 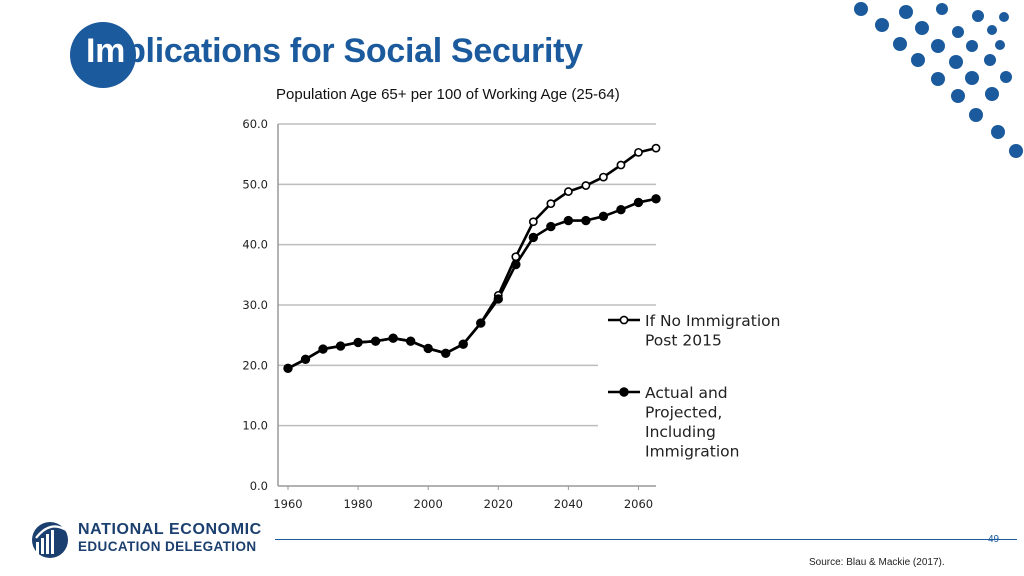 I want to click on title-highlight: Im, so click(x=106, y=51).